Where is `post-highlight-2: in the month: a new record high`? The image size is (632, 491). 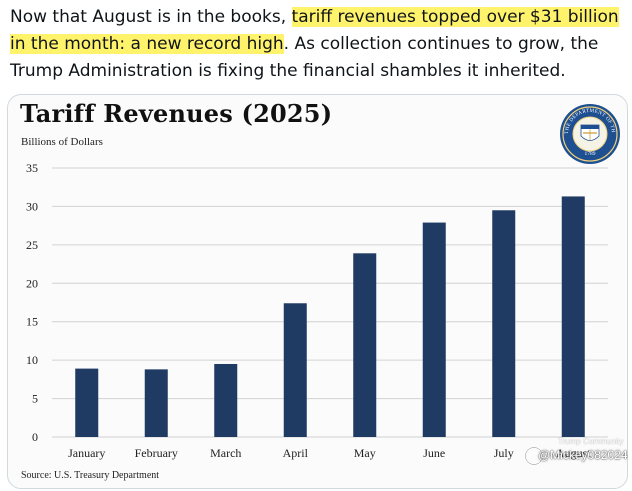 post-highlight-2: in the month: a new record high is located at coordinates (147, 44).